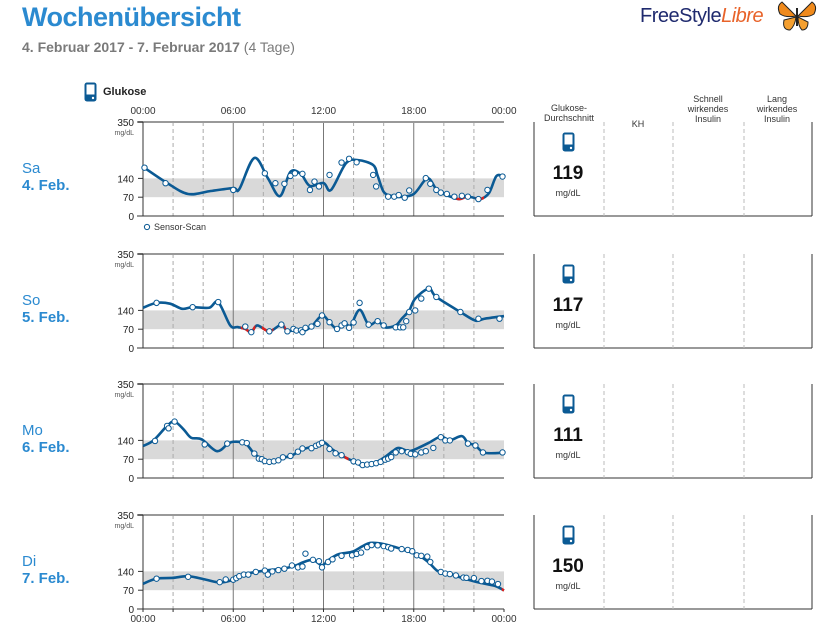 The height and width of the screenshot is (638, 836). Describe the element at coordinates (131, 47) in the screenshot. I see `date-range-text: 4. Februar 2017 - 7. Februar 2017` at that location.